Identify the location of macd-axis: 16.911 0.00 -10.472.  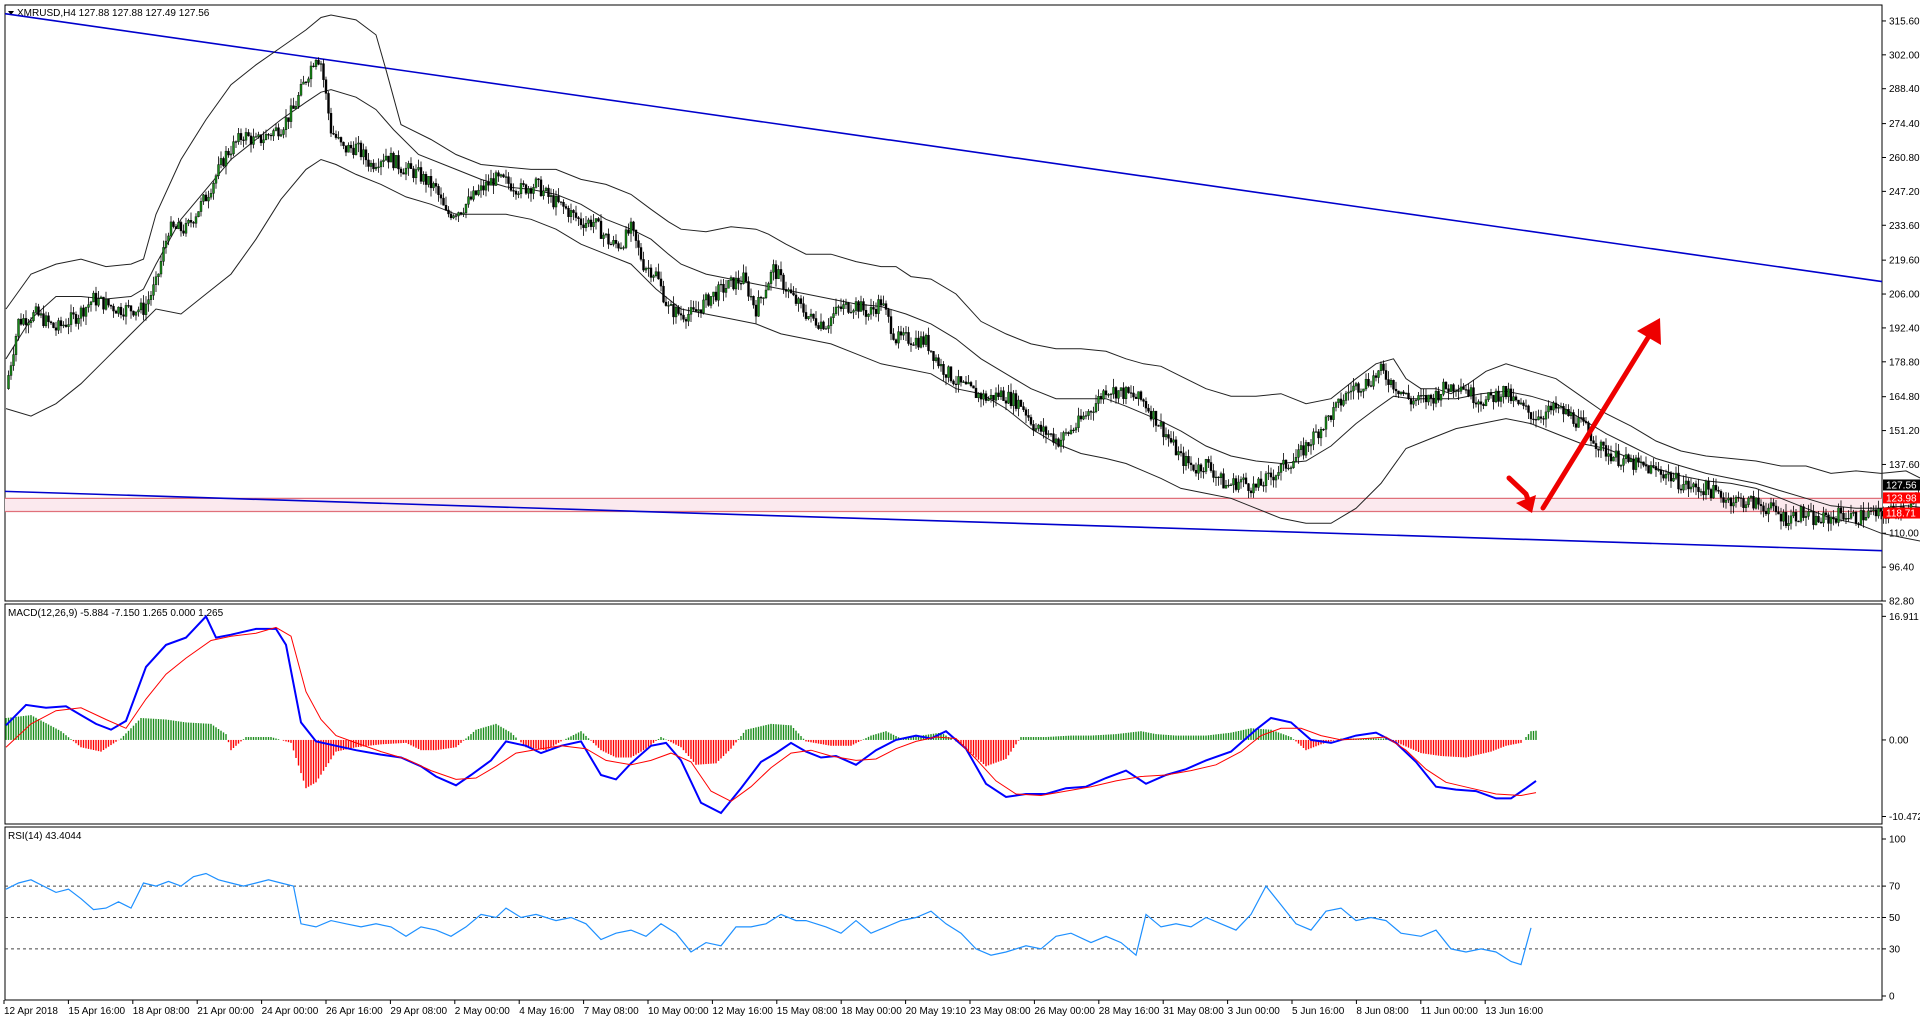
(1901, 717).